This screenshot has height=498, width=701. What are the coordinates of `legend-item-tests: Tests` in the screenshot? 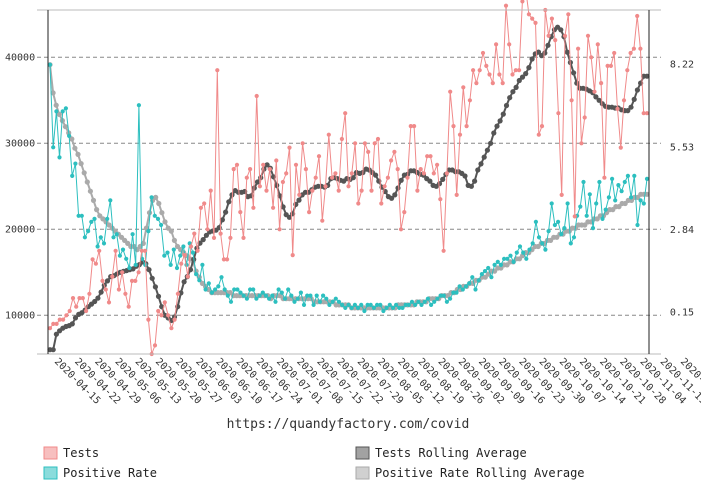 It's located at (71, 453).